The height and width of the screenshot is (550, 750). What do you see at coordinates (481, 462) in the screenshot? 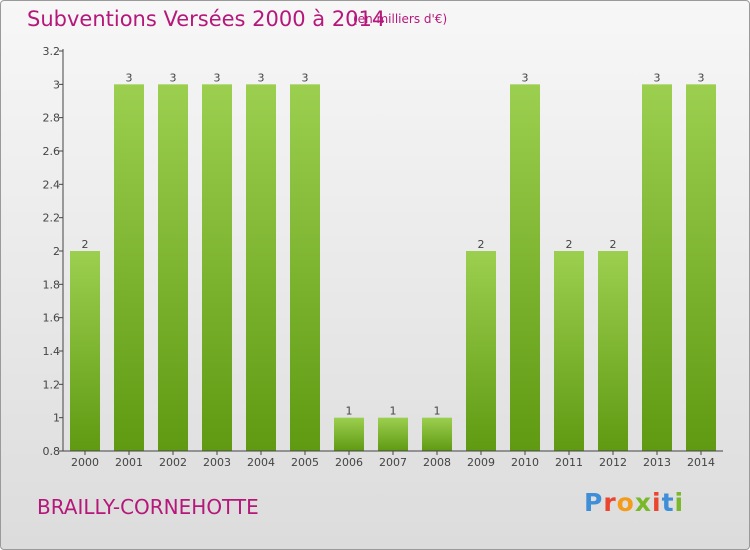
I see `x-tick-label: 2009` at bounding box center [481, 462].